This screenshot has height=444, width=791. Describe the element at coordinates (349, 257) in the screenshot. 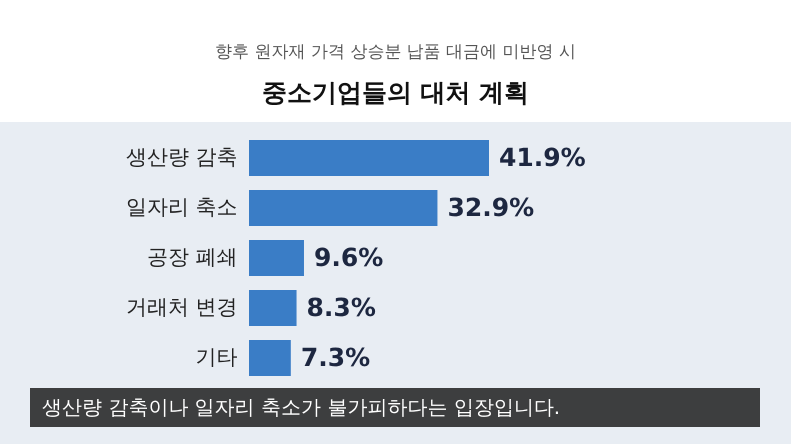

I see `data-label: 9.6%` at that location.